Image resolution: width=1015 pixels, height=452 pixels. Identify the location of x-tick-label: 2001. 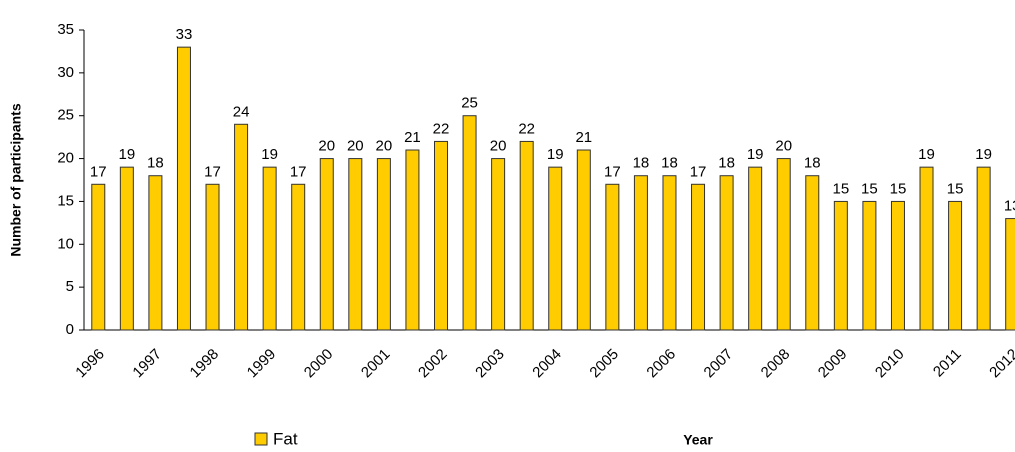
(376, 364).